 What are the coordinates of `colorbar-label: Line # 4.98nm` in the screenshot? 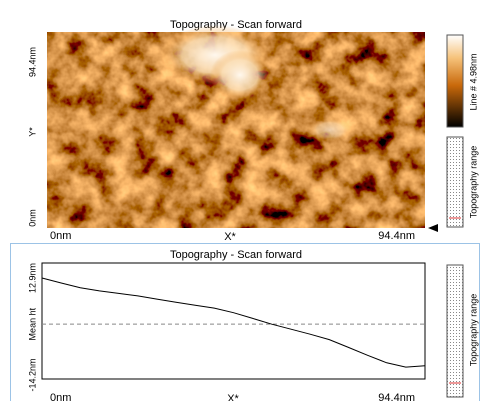 It's located at (473, 81).